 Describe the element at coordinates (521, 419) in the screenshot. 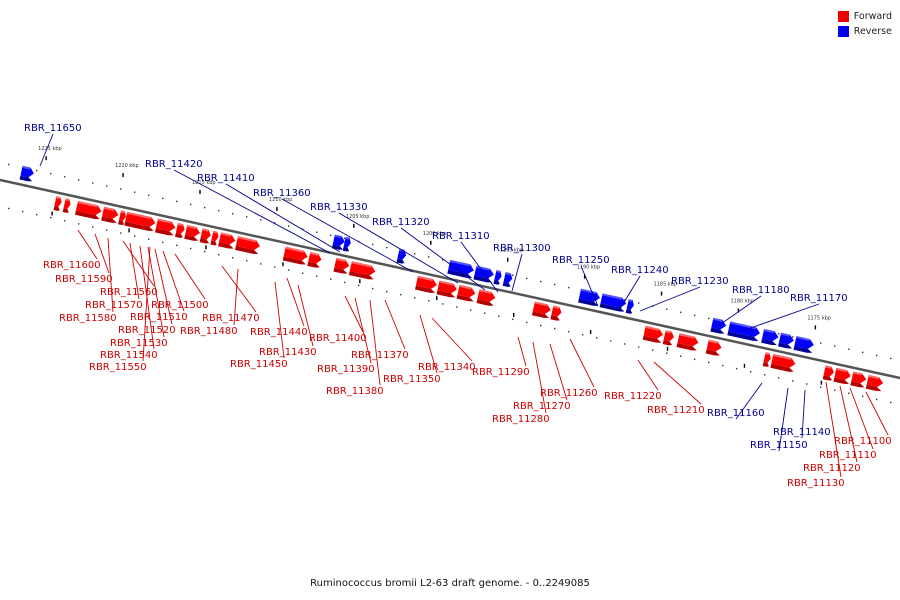

I see `gene-label-rbr-11280: RBR_11280` at that location.